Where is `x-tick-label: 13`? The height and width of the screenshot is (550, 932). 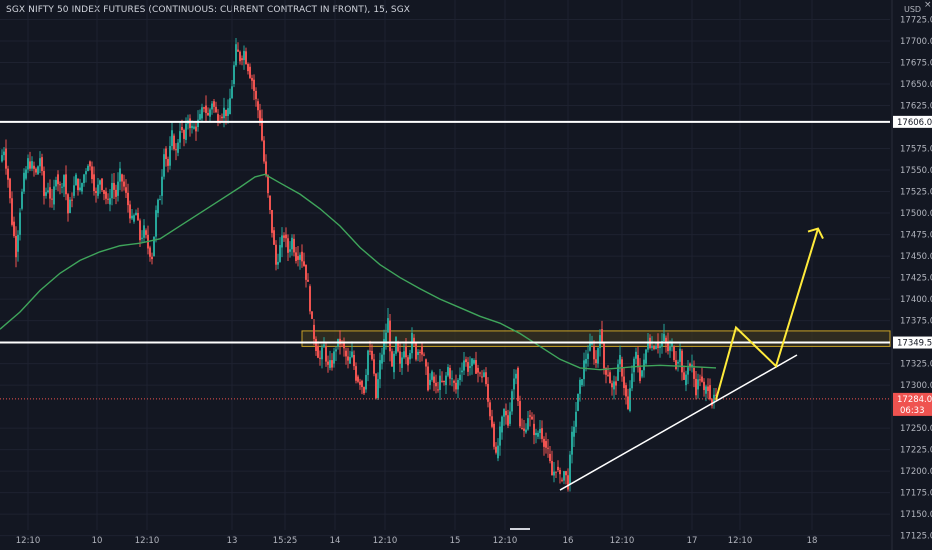 x-tick-label: 13 is located at coordinates (232, 541).